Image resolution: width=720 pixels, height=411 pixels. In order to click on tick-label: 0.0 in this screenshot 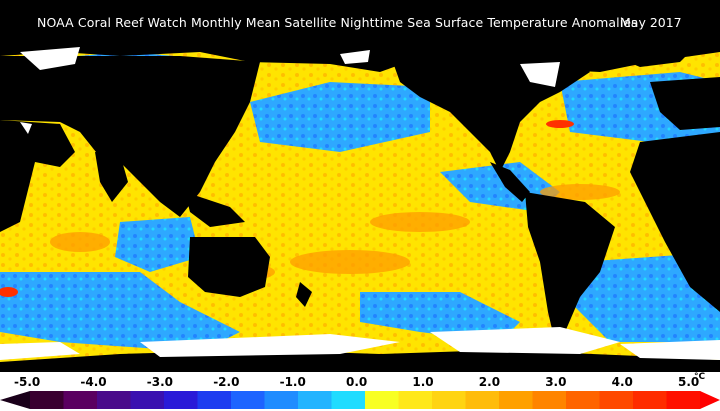, I will do `click(357, 382)`.